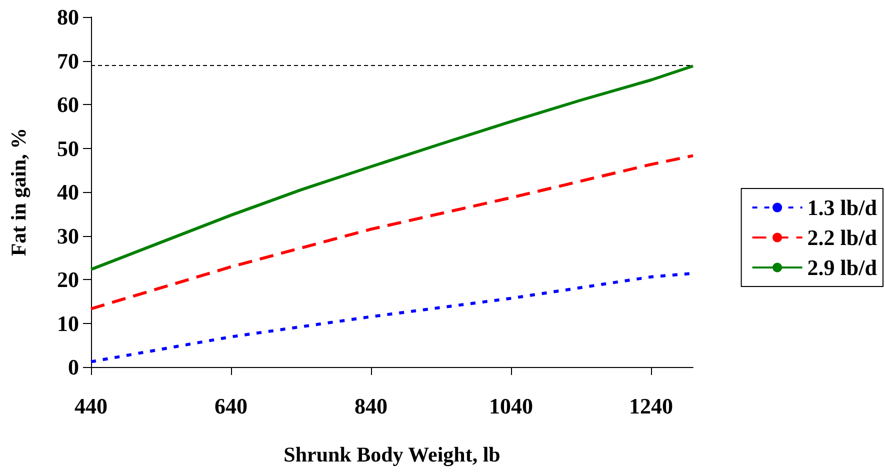  What do you see at coordinates (231, 406) in the screenshot?
I see `x-tick-label: 640` at bounding box center [231, 406].